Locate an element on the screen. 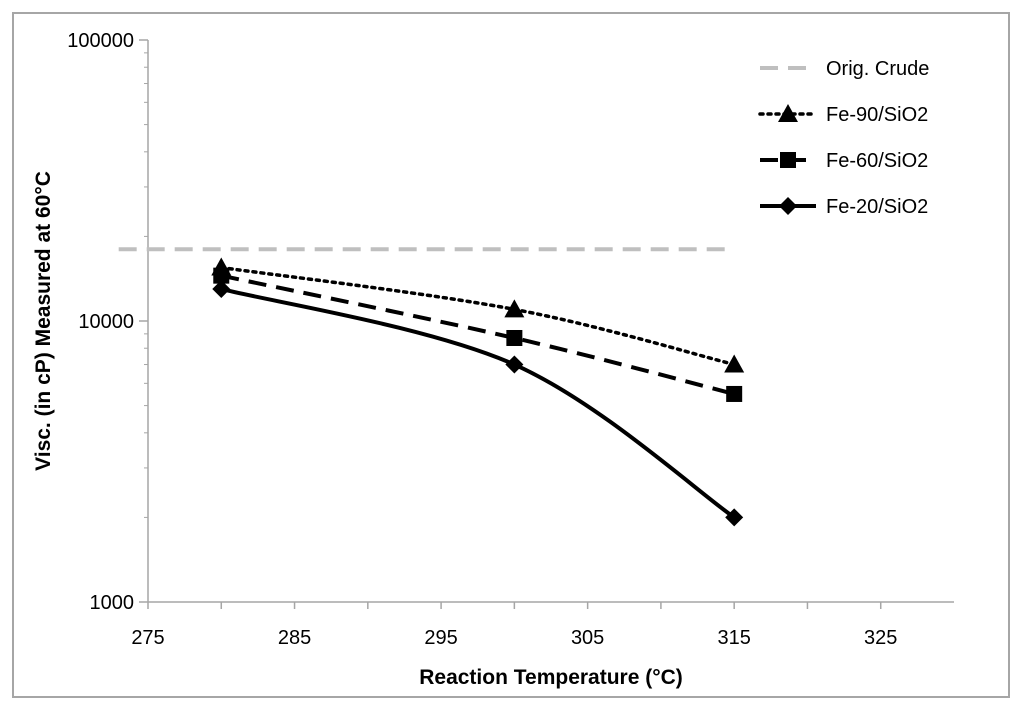  x-tick-label: 325 is located at coordinates (880, 638).